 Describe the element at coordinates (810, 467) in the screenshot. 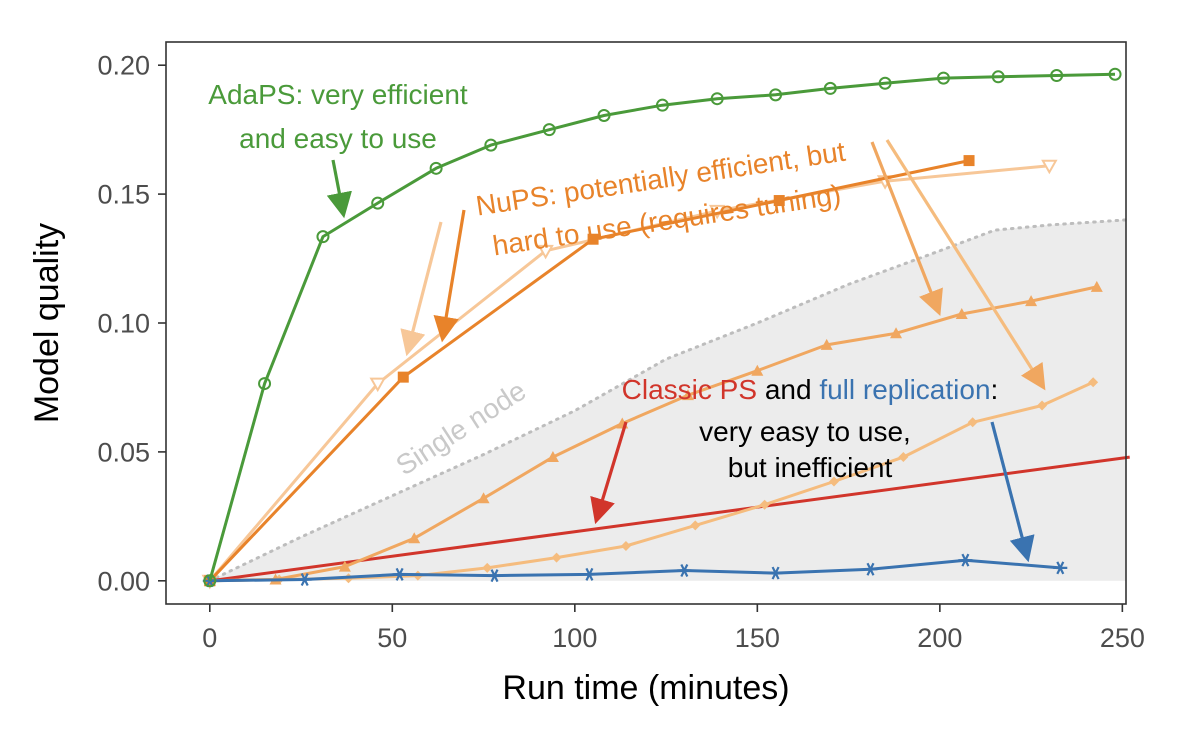

I see `inefficient-annotation-line3: but inefficient` at that location.